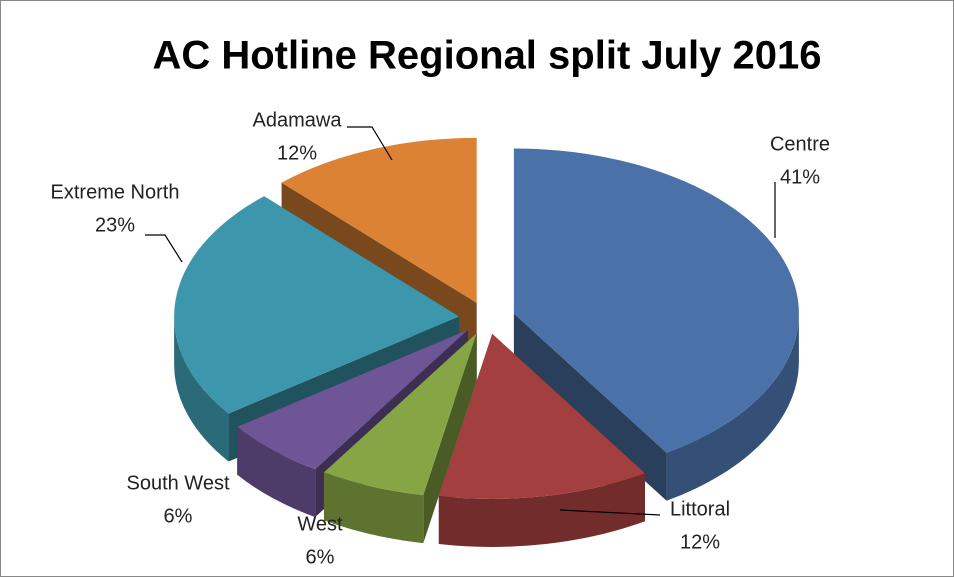 The height and width of the screenshot is (577, 954). What do you see at coordinates (115, 225) in the screenshot?
I see `slice-value-label: 23%` at bounding box center [115, 225].